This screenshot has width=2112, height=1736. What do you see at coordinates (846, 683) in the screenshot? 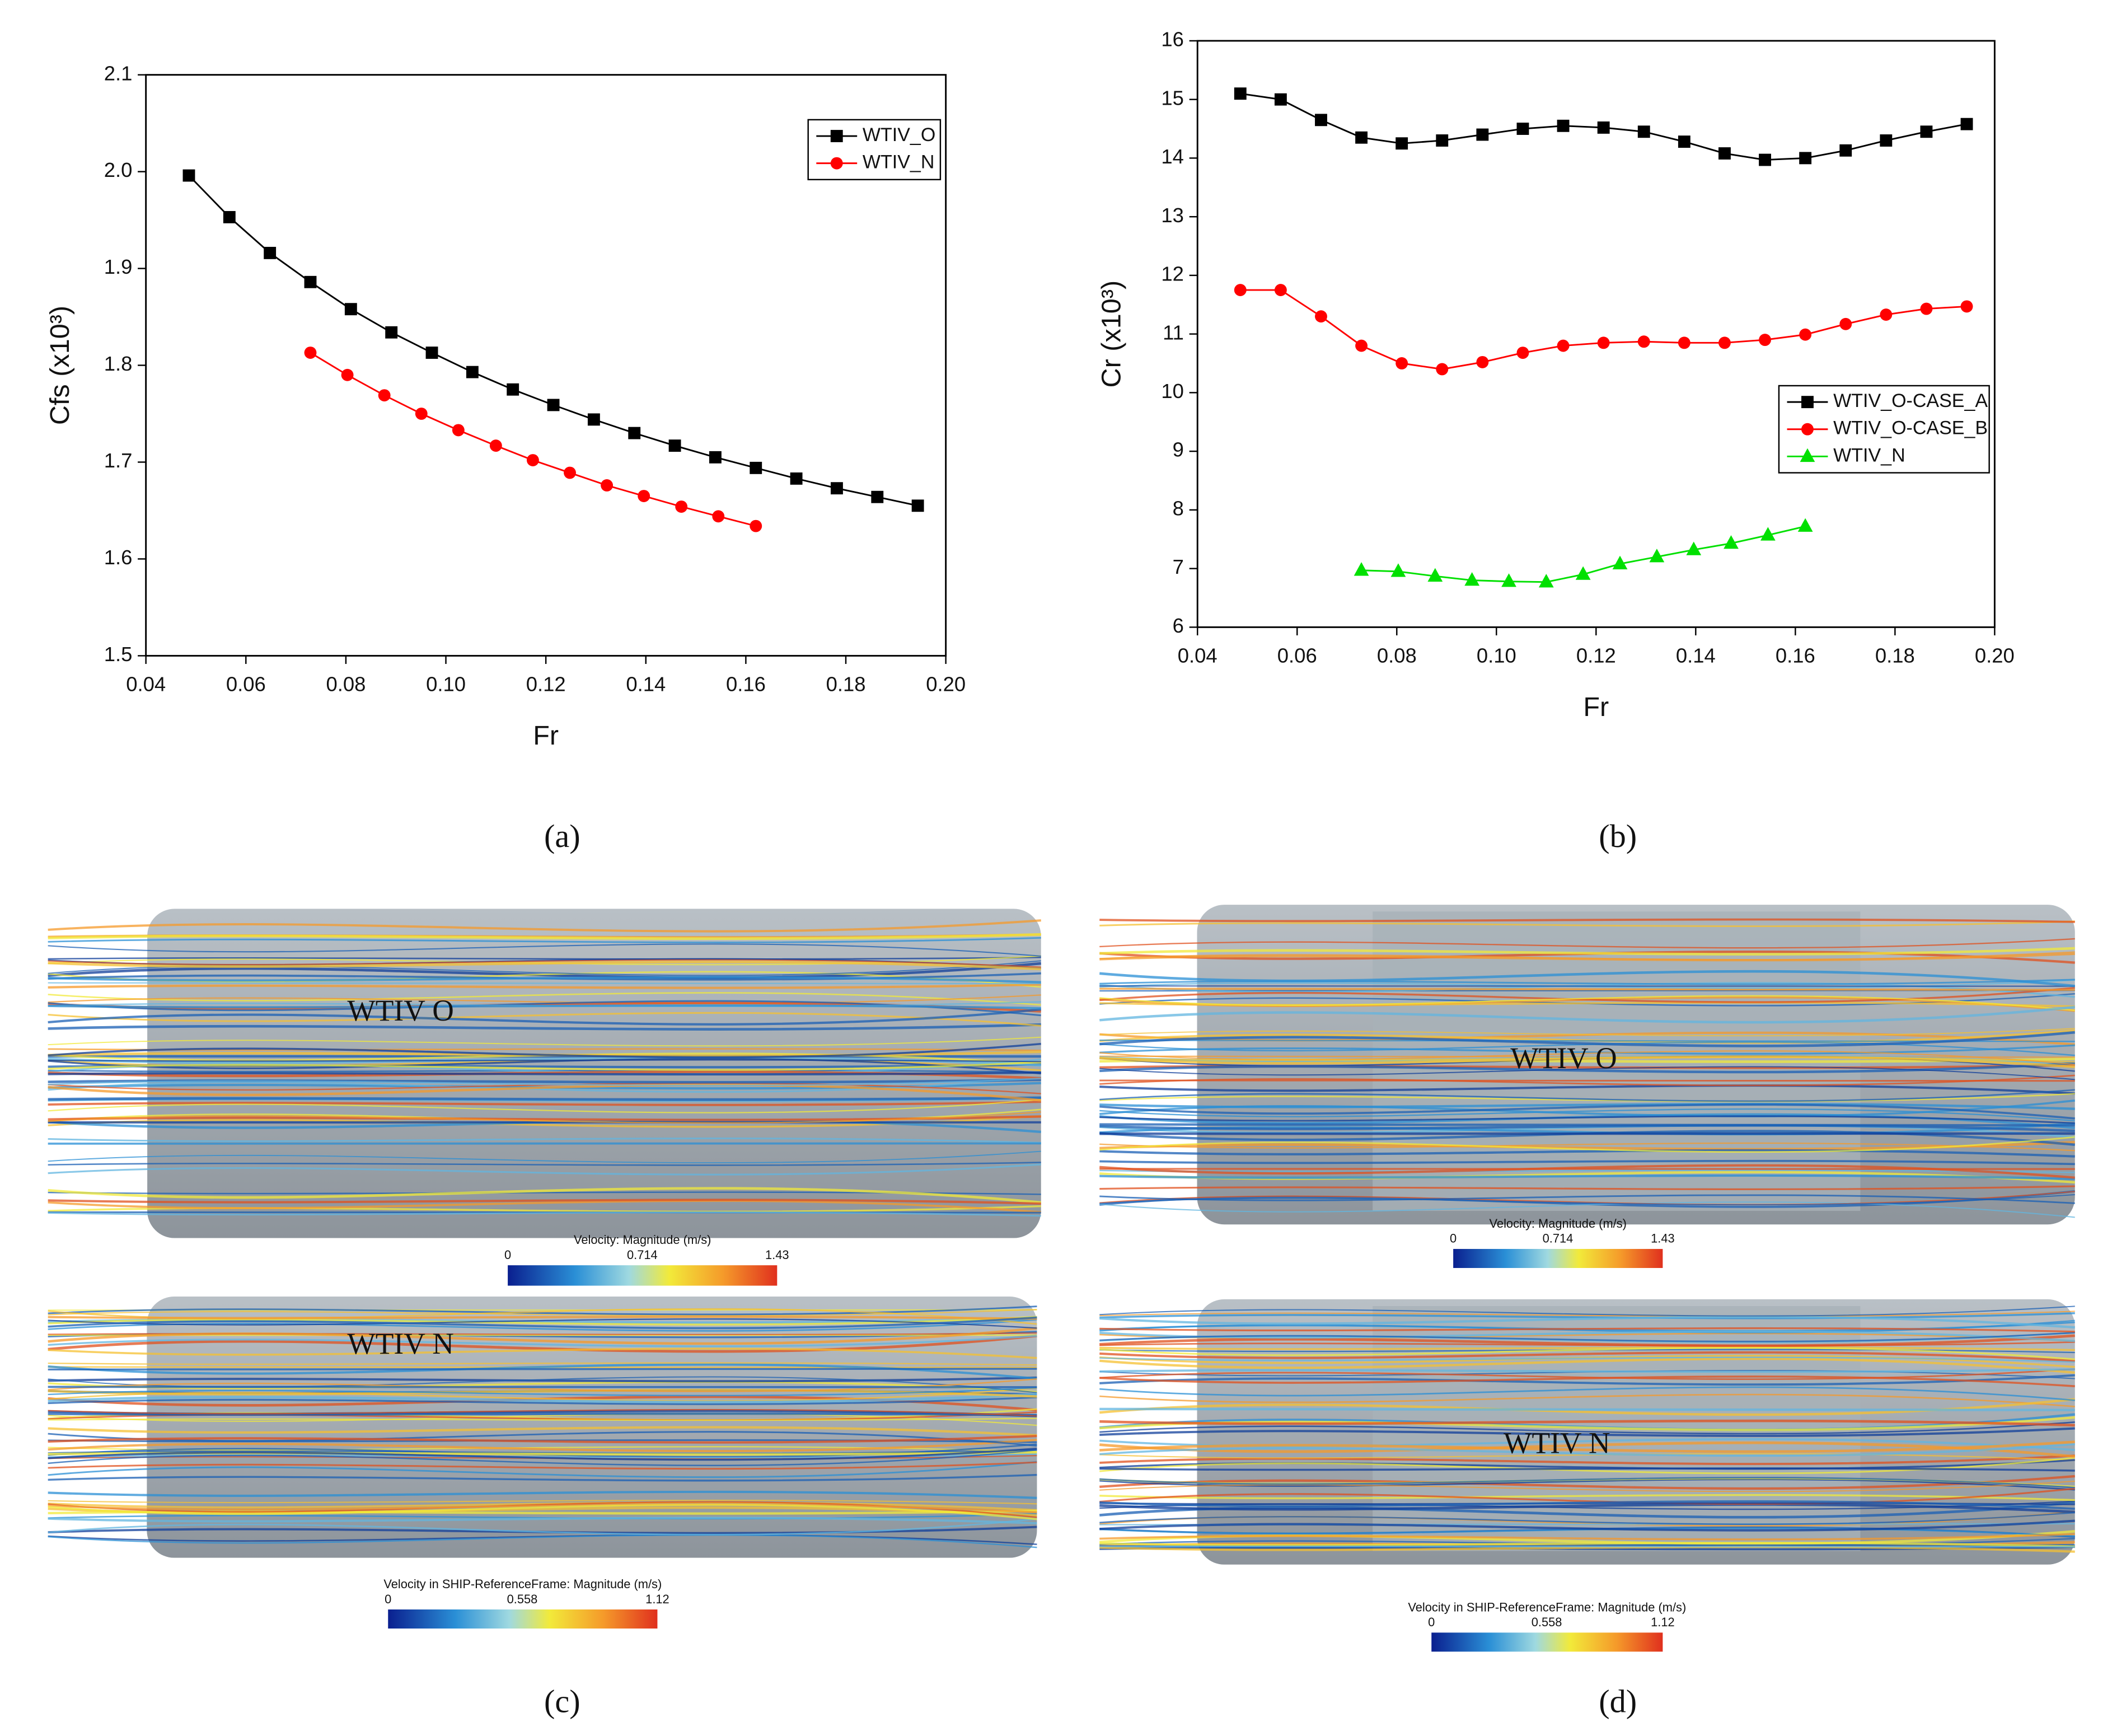
I see `x-tick-label: 0.18` at bounding box center [846, 683].